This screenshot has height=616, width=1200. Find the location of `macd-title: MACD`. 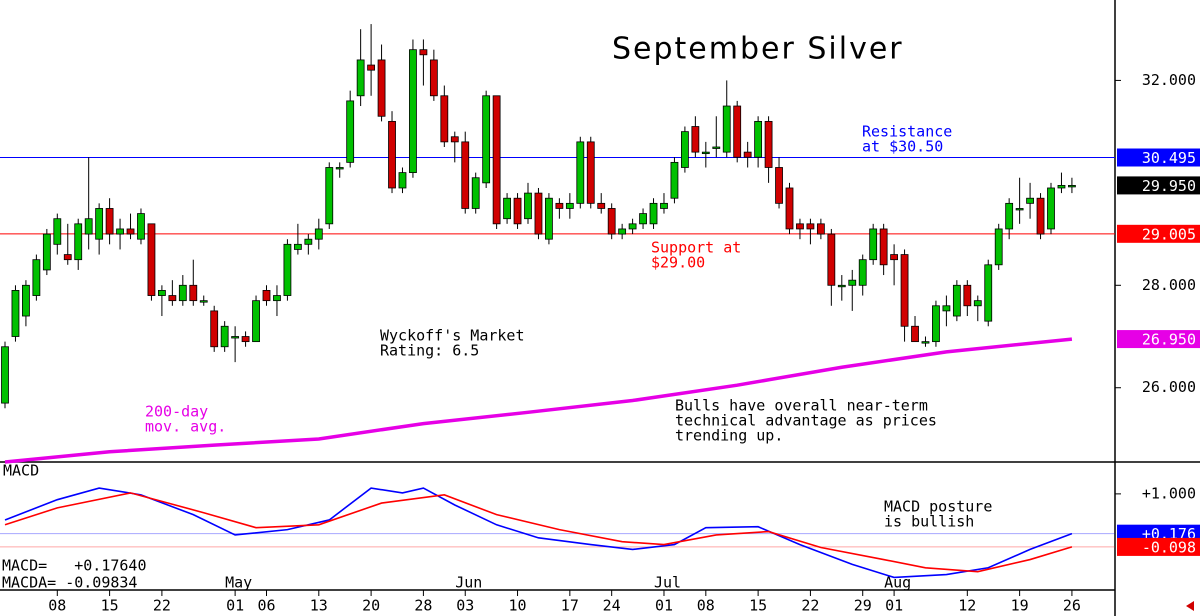

macd-title: MACD is located at coordinates (21, 471).